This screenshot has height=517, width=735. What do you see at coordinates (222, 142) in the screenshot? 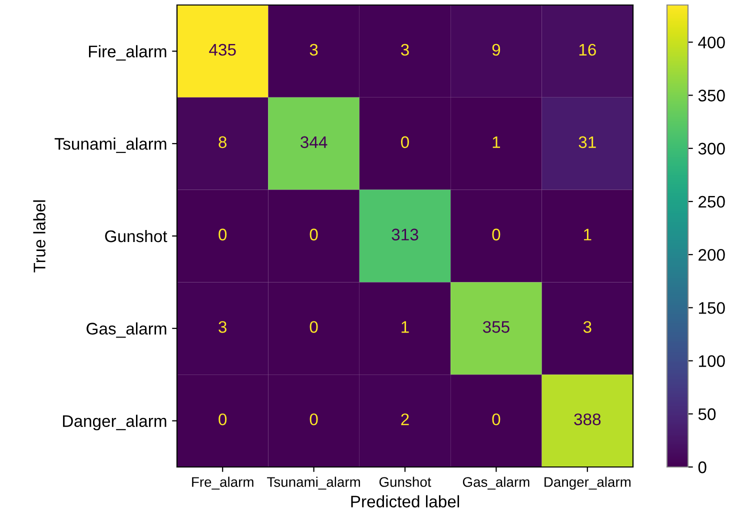
I see `data-label: 8` at bounding box center [222, 142].